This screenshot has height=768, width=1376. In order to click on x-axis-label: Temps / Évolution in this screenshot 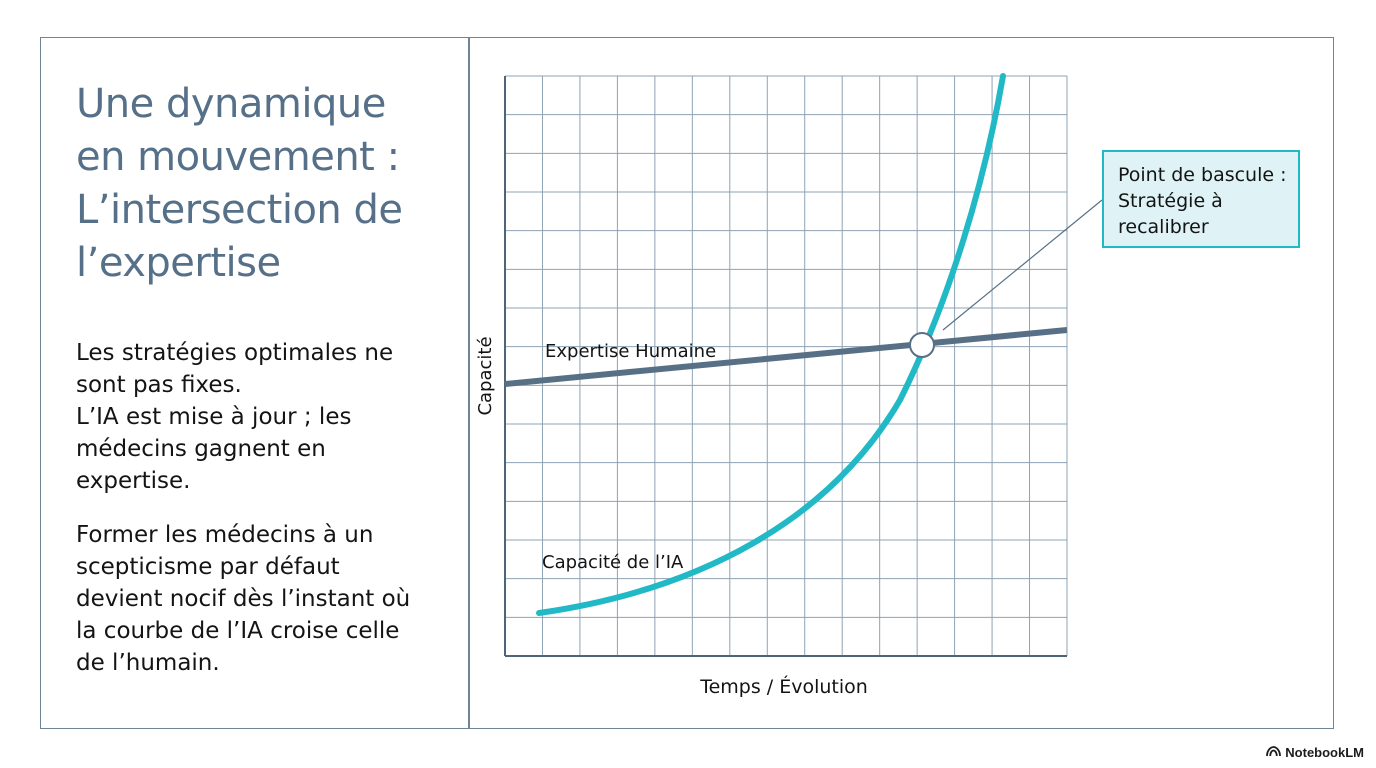, I will do `click(783, 686)`.